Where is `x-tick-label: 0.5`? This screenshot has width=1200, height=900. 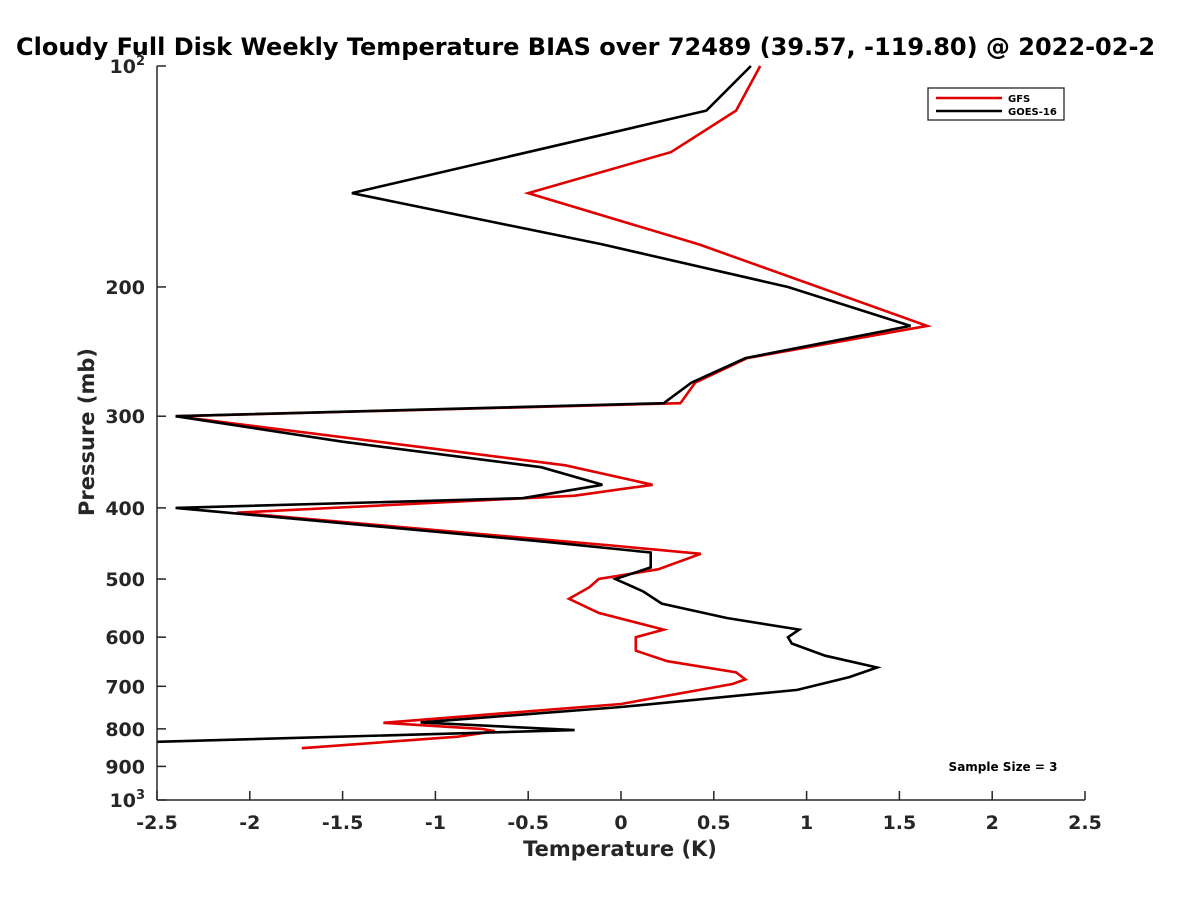
x-tick-label: 0.5 is located at coordinates (714, 823).